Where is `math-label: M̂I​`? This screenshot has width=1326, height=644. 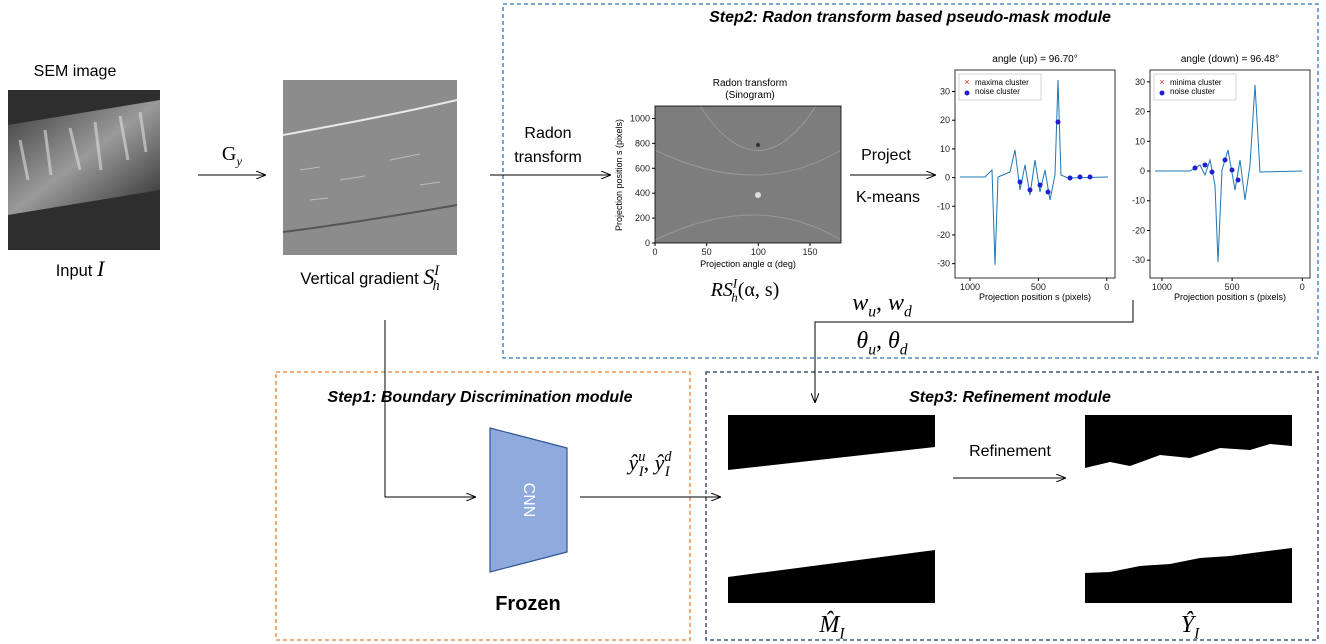
math-label: M̂I​ is located at coordinates (831, 627).